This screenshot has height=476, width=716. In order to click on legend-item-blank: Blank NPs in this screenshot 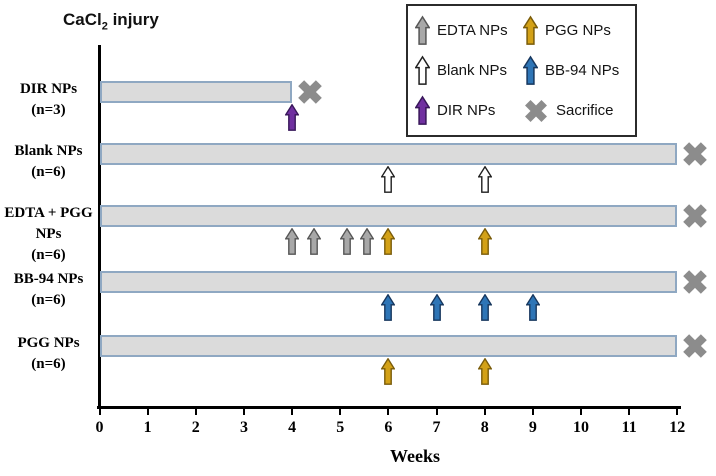, I will do `click(469, 70)`.